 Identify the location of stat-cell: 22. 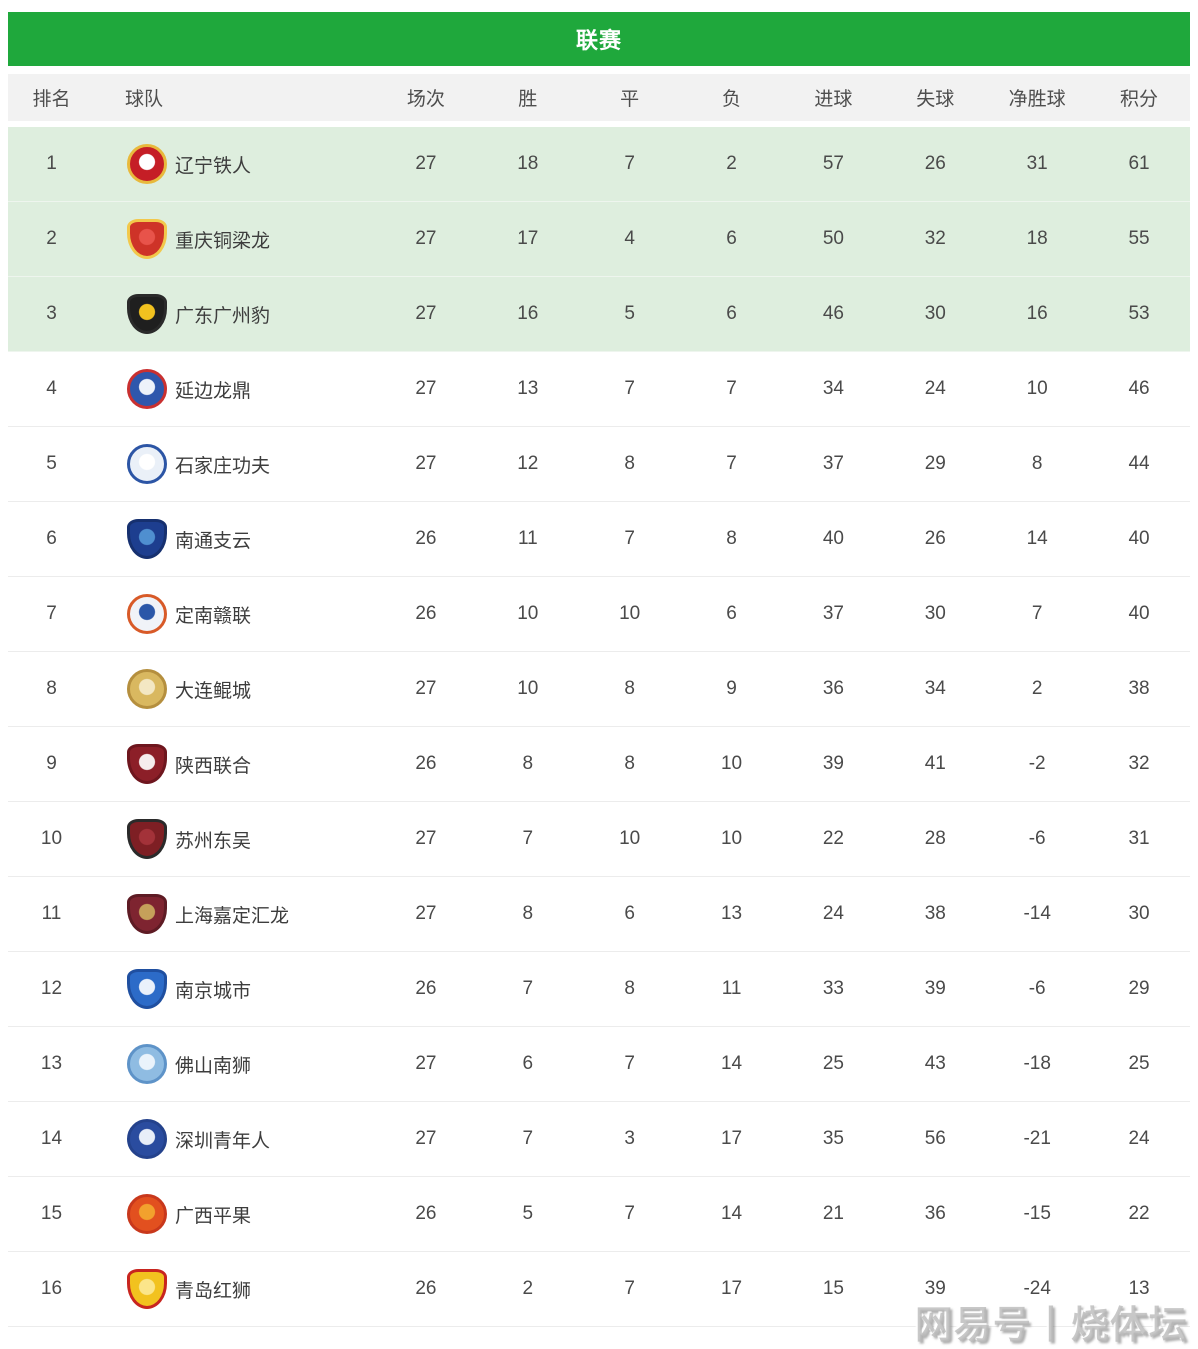
(833, 838).